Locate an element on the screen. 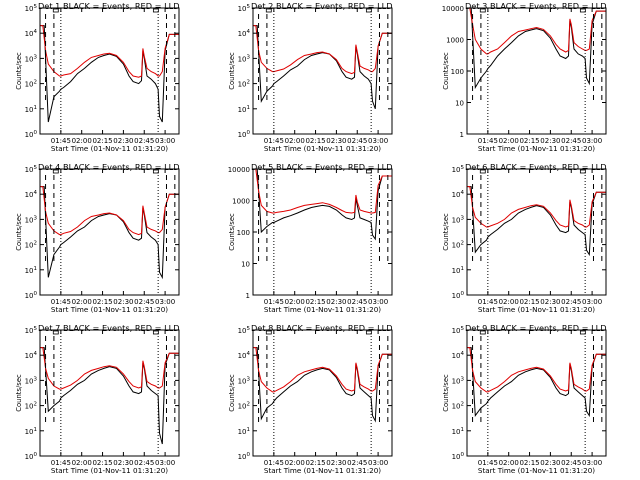 This screenshot has height=480, width=640. y-tick-label: 10 is located at coordinates (459, 104).